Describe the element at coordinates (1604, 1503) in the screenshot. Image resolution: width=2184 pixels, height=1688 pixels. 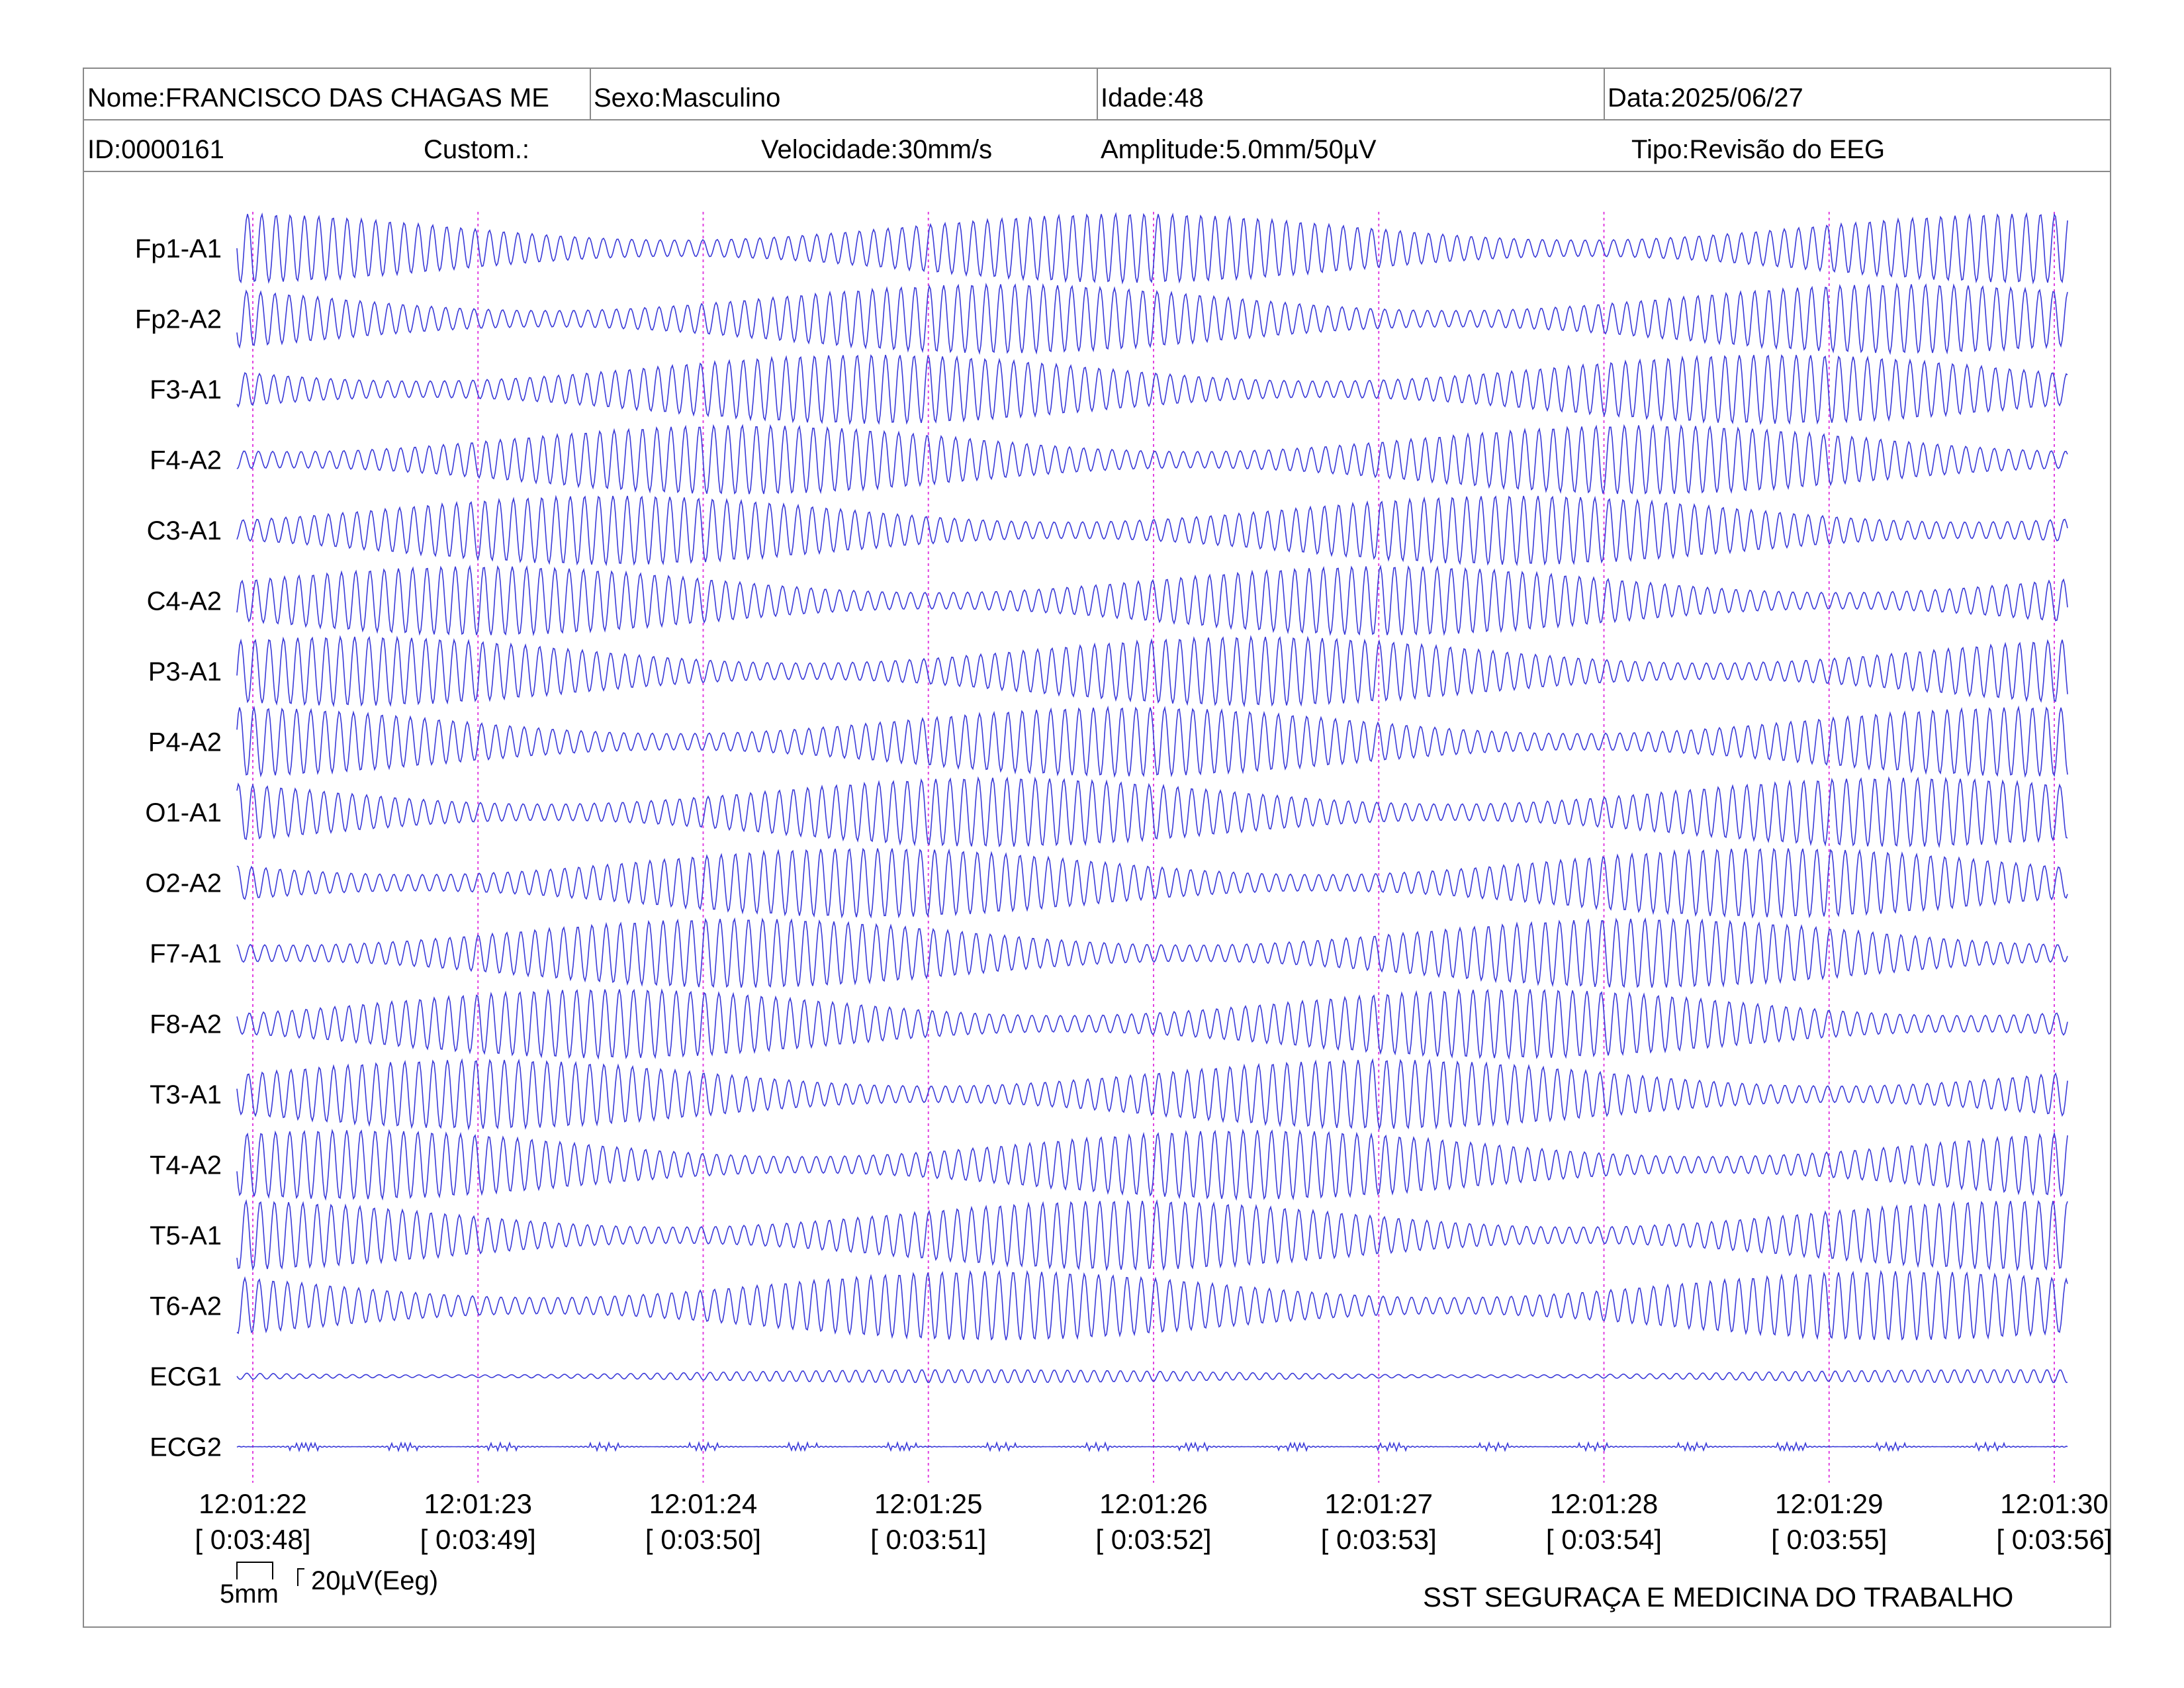
I see `time-tick-label: 12:01:28` at that location.